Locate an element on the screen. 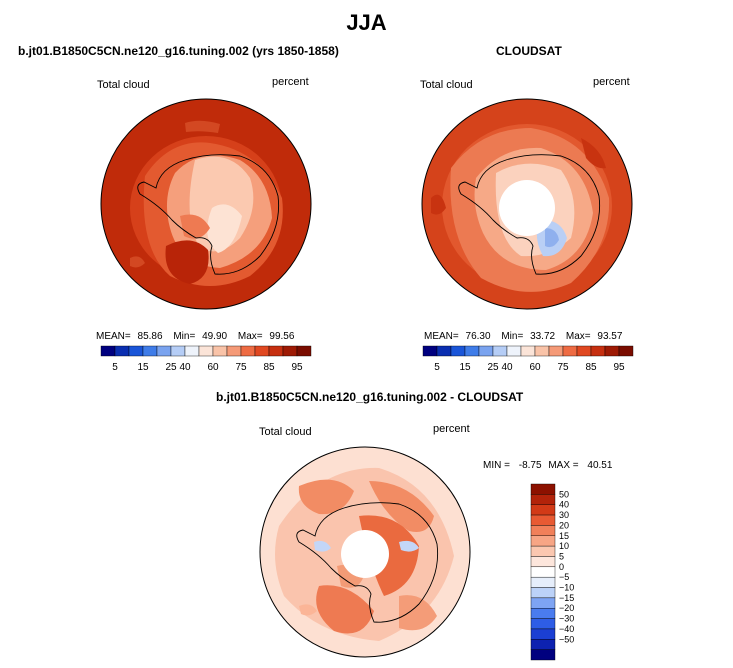 This screenshot has width=733, height=668. colorbar-tick-label: −50 is located at coordinates (566, 639).